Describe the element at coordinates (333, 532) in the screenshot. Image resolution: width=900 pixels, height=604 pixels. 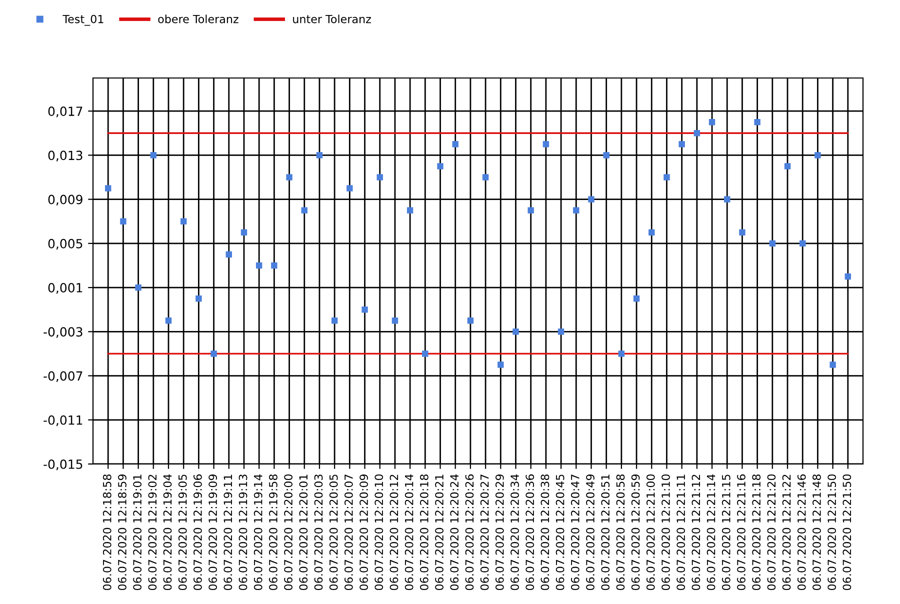
I see `x-tick-label: 06.07.2020 12:20:05` at that location.